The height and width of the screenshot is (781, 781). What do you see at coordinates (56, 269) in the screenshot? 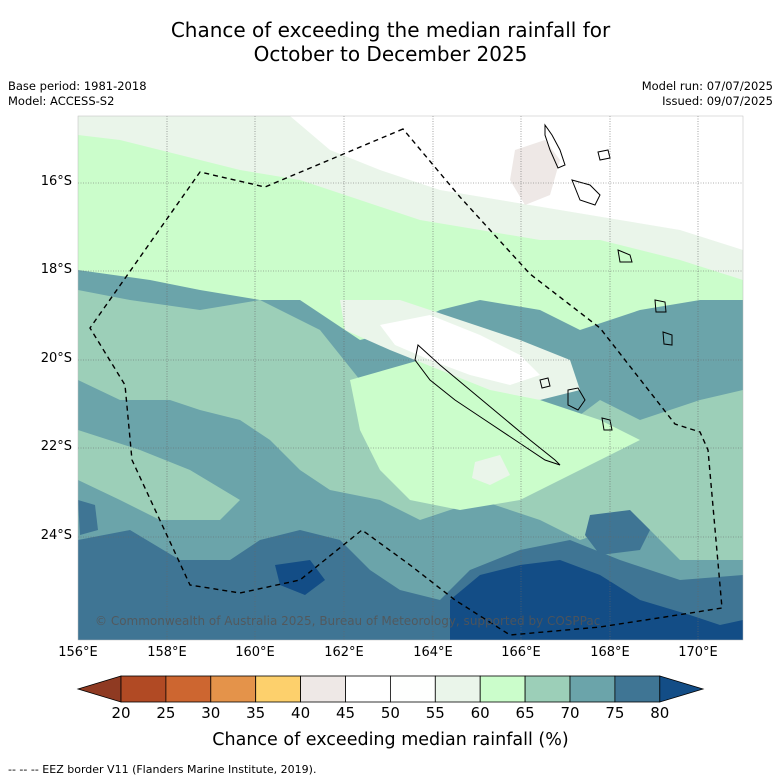
I see `lat-label: 18°S` at bounding box center [56, 269].